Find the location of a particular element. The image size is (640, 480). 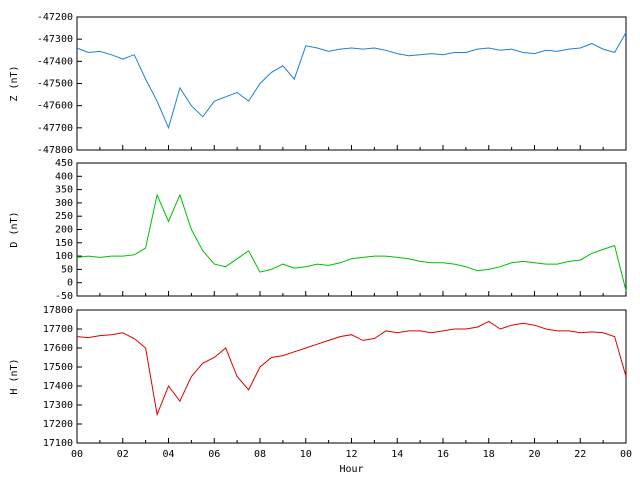

y-tick-label: -47200 is located at coordinates (55, 17).